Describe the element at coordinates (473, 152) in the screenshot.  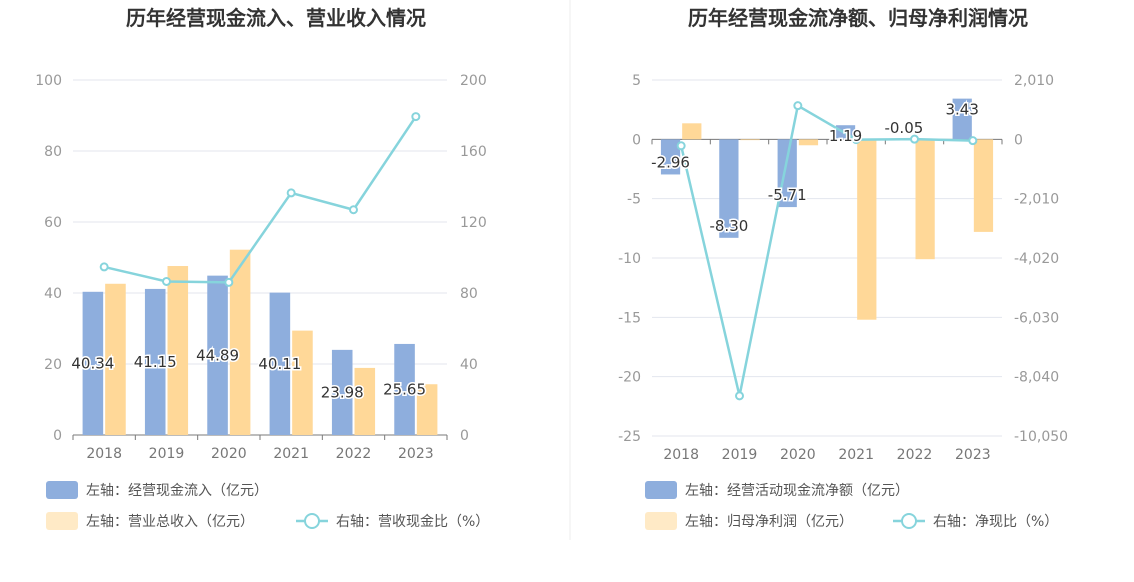
I see `left-chart-right-tick-label: 160` at that location.